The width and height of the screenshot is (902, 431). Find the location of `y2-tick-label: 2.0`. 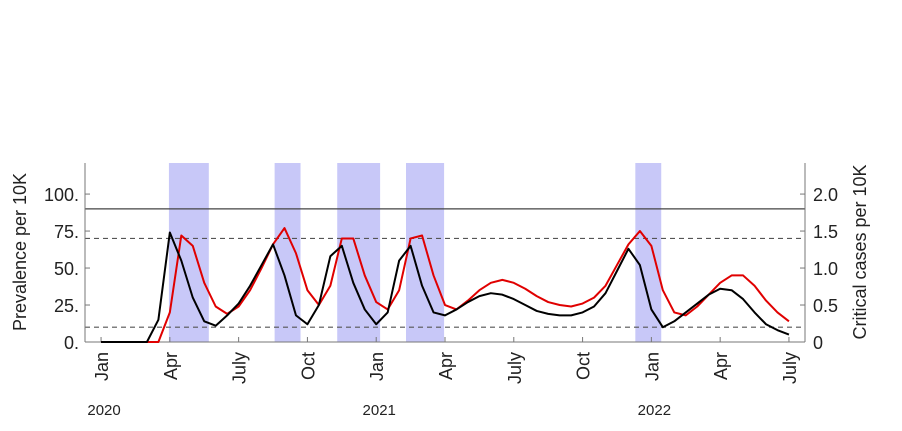

y2-tick-label: 2.0 is located at coordinates (825, 195).